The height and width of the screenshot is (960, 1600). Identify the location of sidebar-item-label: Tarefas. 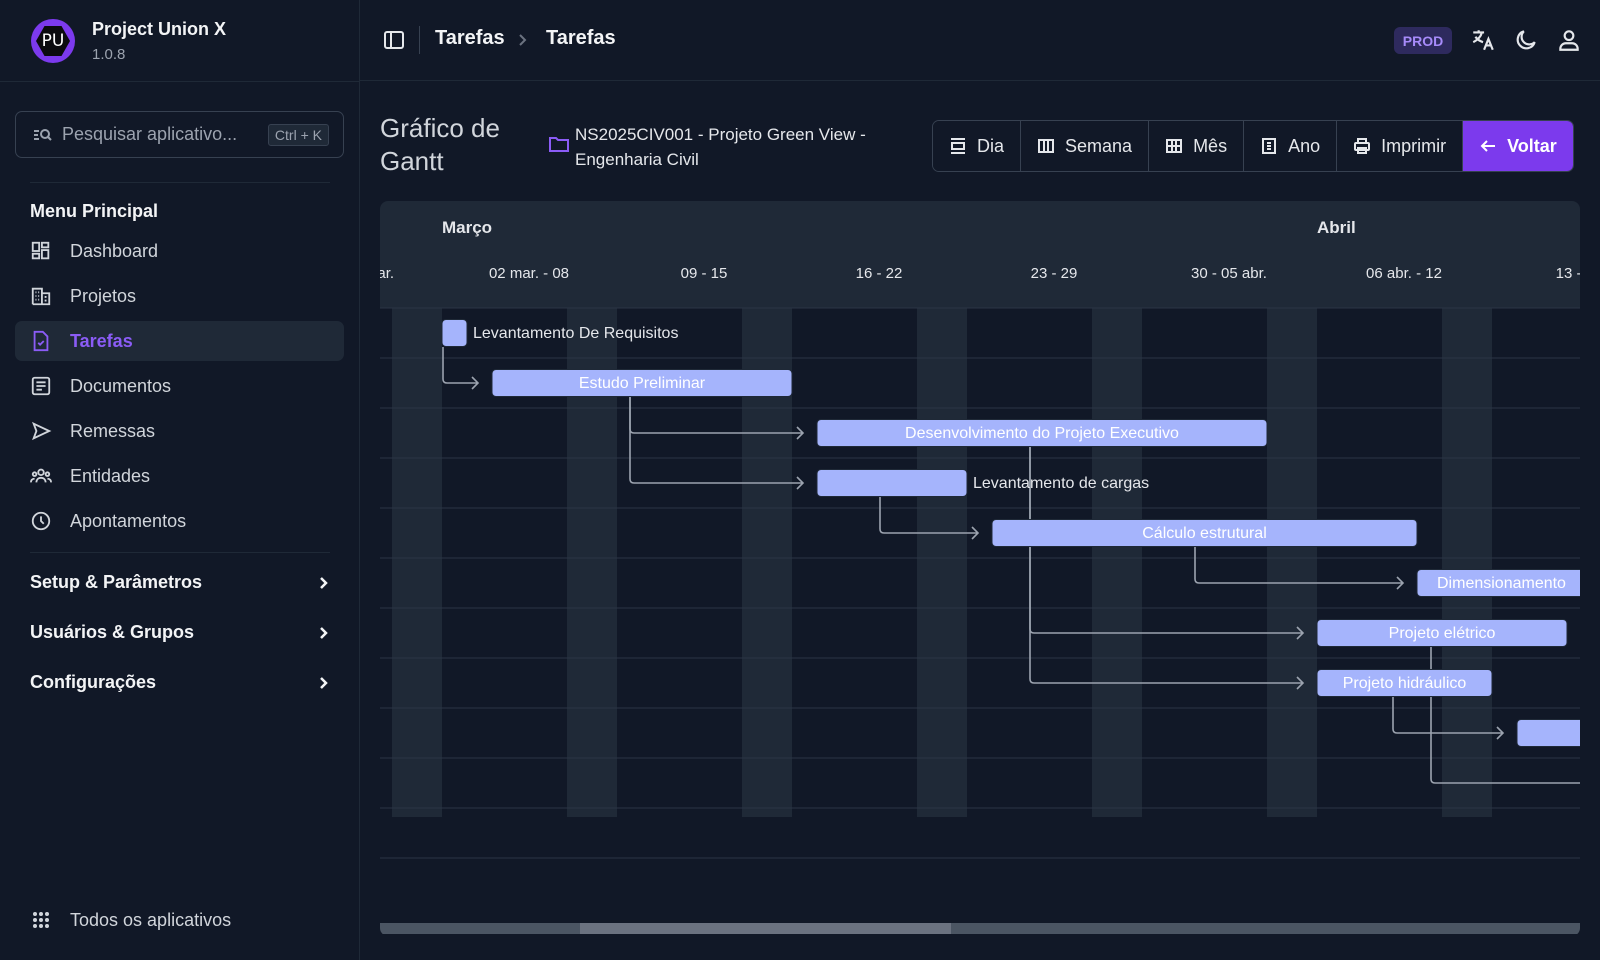
(101, 340).